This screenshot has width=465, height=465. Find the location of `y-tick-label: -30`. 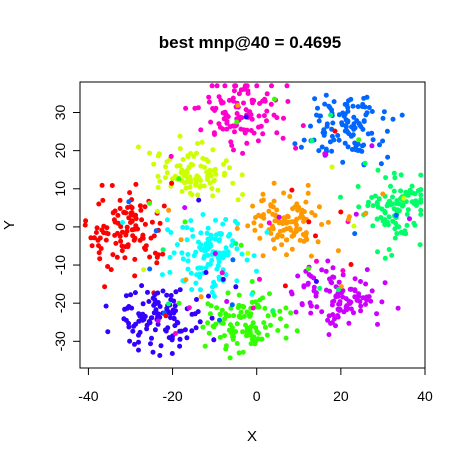

y-tick-label: -30 is located at coordinates (60, 341).